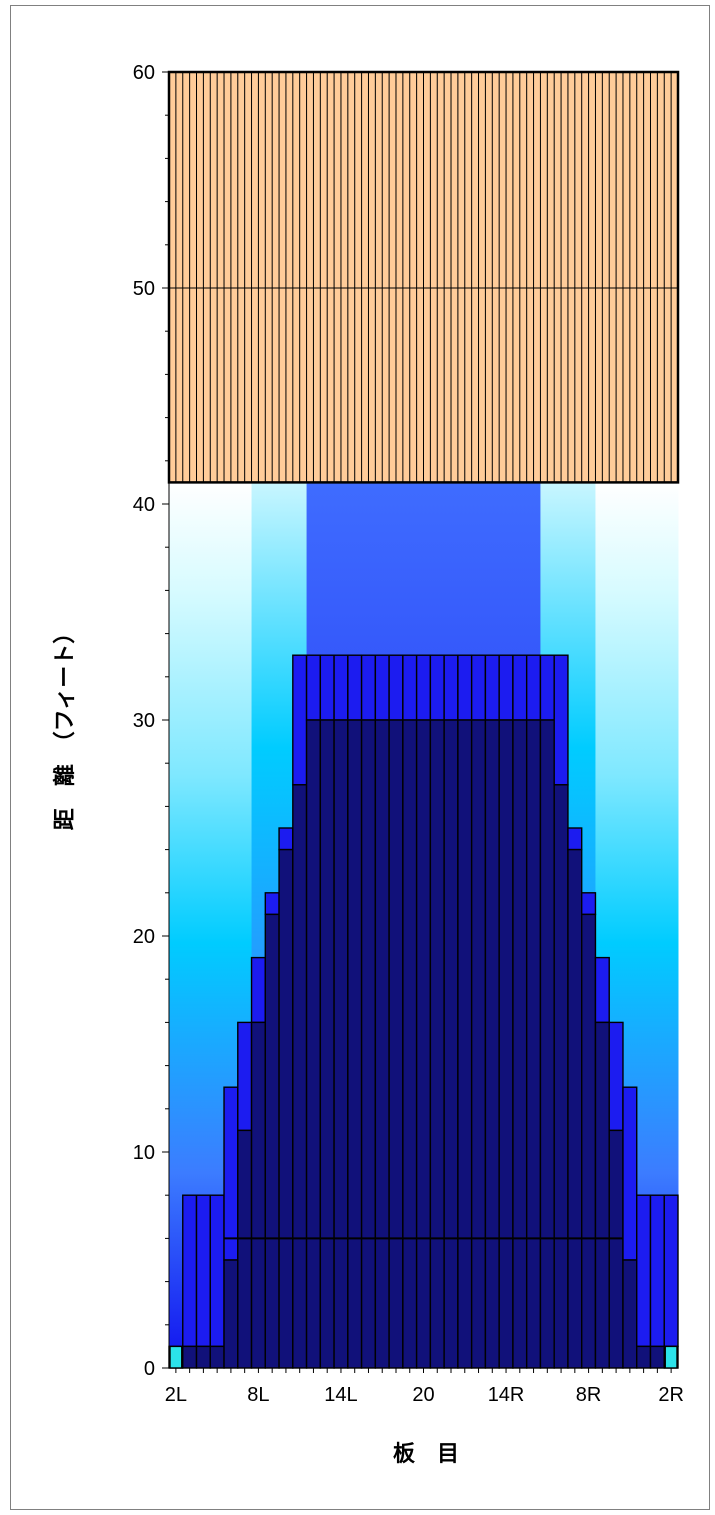 The height and width of the screenshot is (1515, 715). I want to click on x-tick-label-8R: 8R, so click(589, 1395).